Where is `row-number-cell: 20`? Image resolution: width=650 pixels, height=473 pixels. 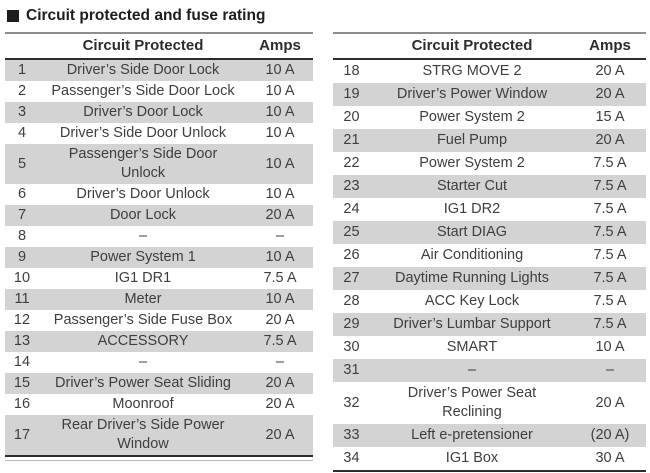
row-number-cell: 20 is located at coordinates (351, 117).